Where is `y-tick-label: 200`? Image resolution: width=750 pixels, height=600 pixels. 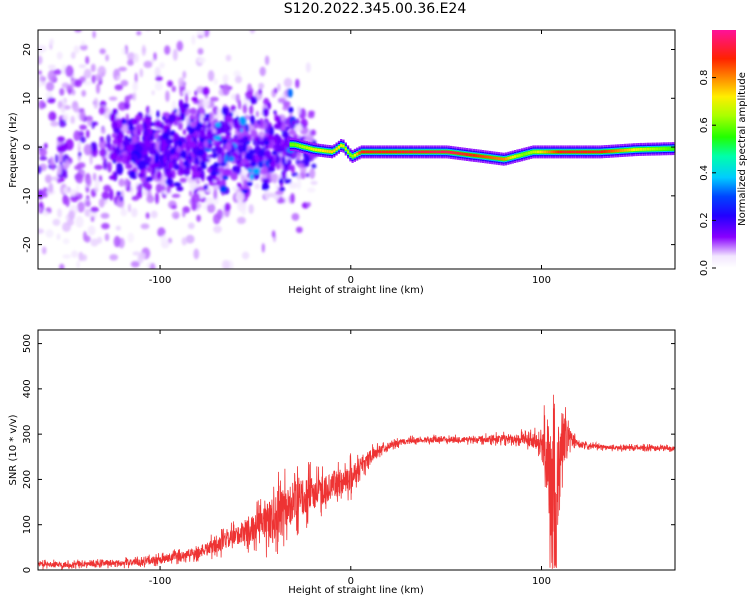
y-tick-label: 200 is located at coordinates (27, 479).